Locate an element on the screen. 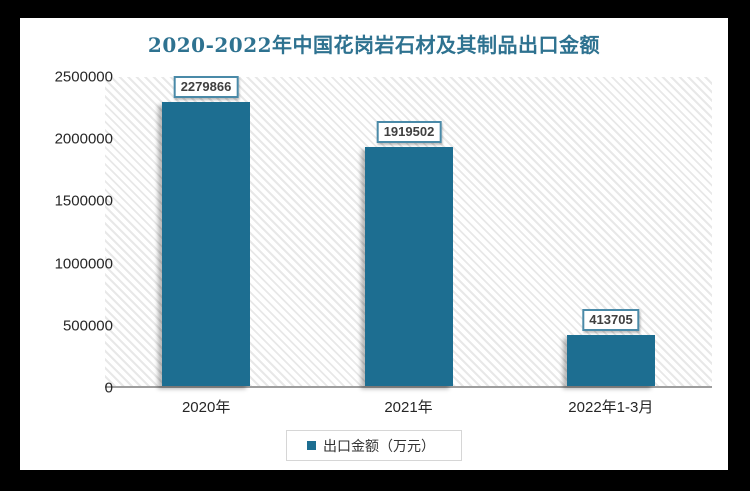  y-axis-tick-label: 1500000 is located at coordinates (83, 201).